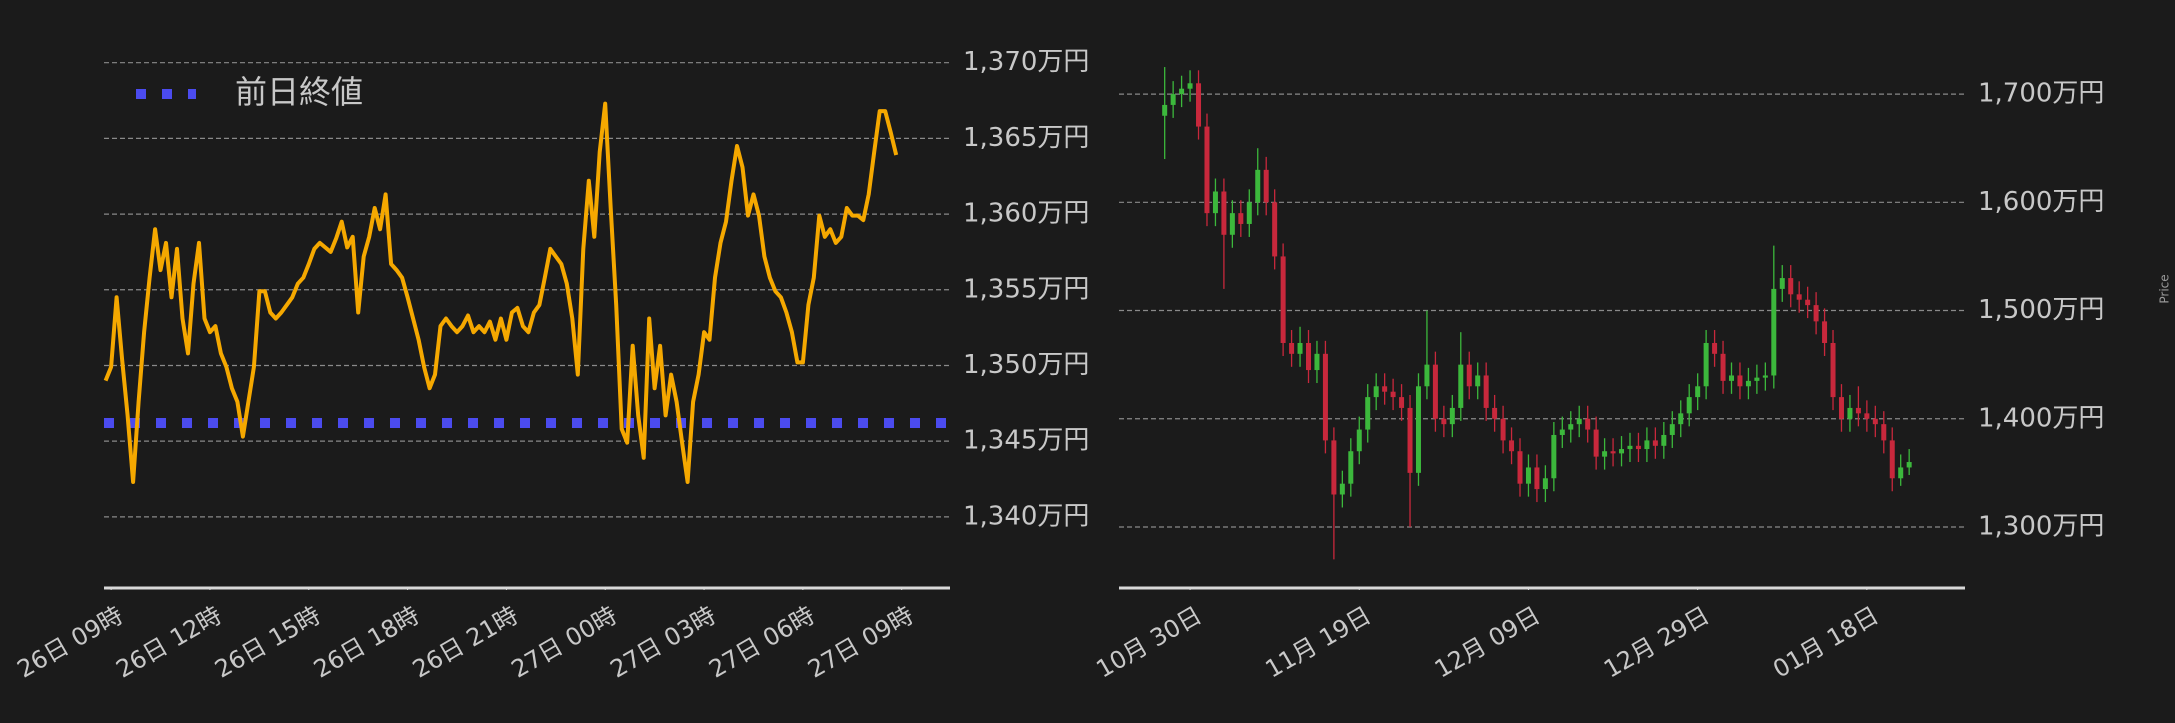  I want to click on x-tick-label: 26日 21時, so click(465, 642).